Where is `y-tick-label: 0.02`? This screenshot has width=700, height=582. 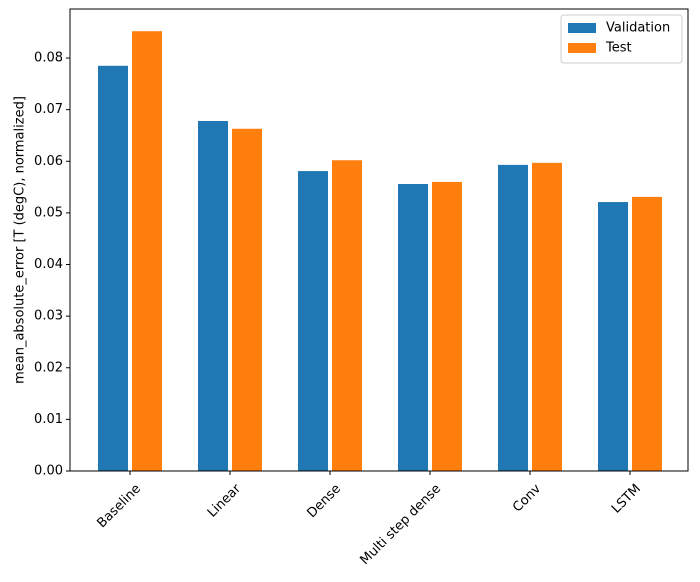 y-tick-label: 0.02 is located at coordinates (48, 367).